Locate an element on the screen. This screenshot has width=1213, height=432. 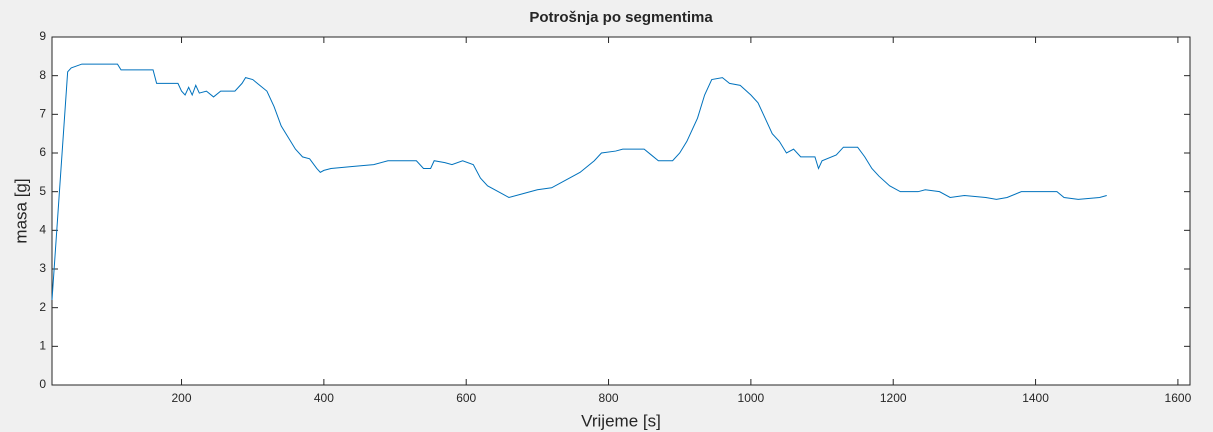
x-tick-label: 600 is located at coordinates (466, 398).